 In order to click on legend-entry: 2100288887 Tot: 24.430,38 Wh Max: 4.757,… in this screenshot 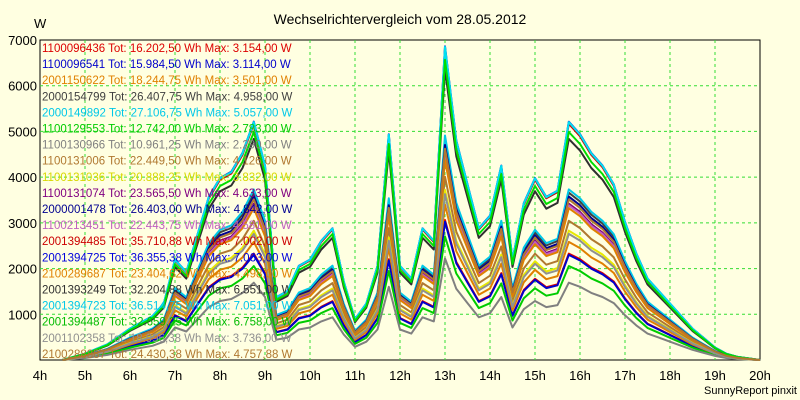, I will do `click(167, 355)`.